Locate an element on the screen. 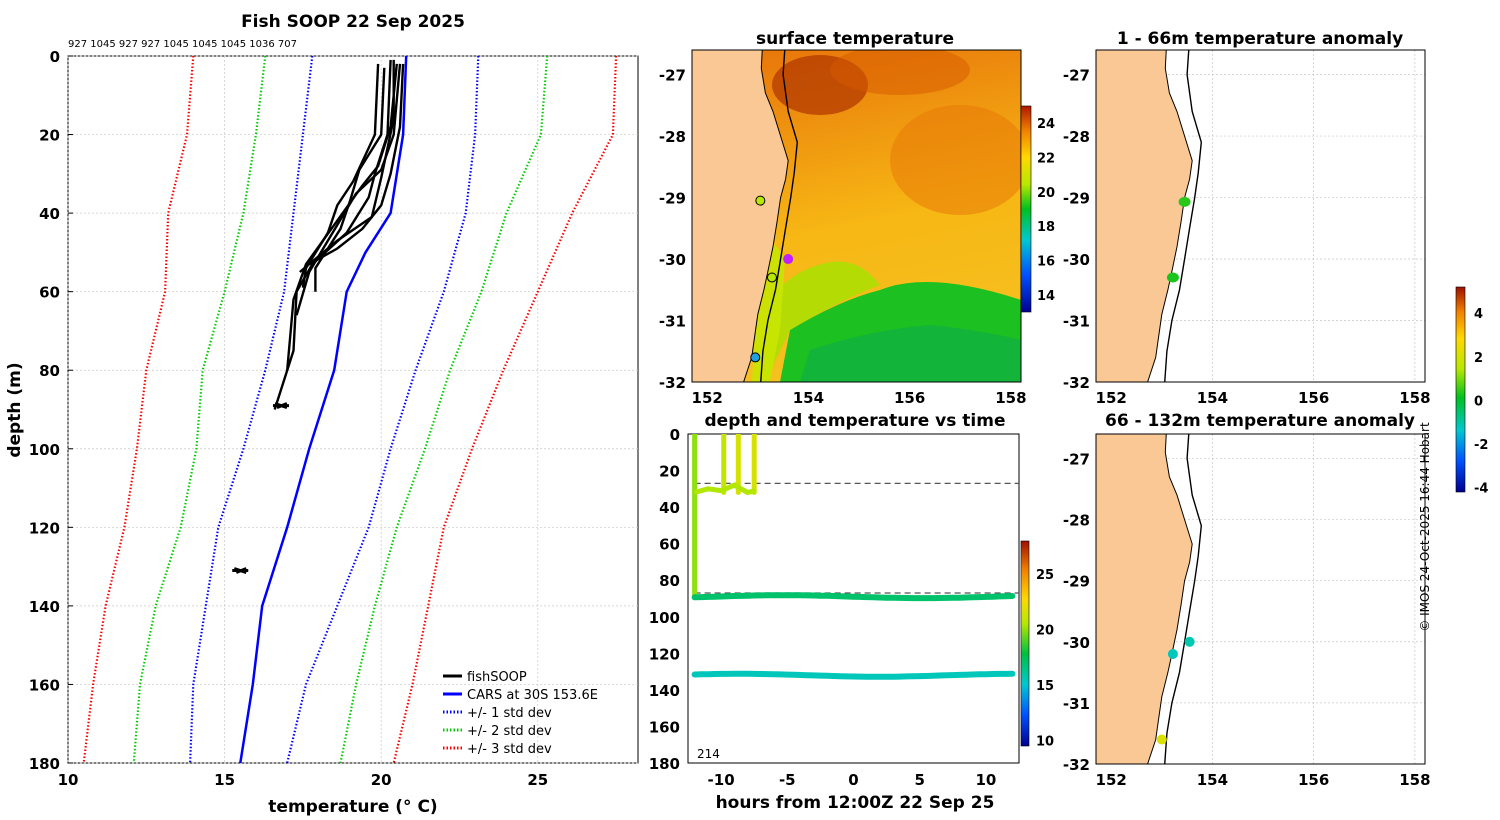  time-ytick-label: 0 is located at coordinates (675, 435).